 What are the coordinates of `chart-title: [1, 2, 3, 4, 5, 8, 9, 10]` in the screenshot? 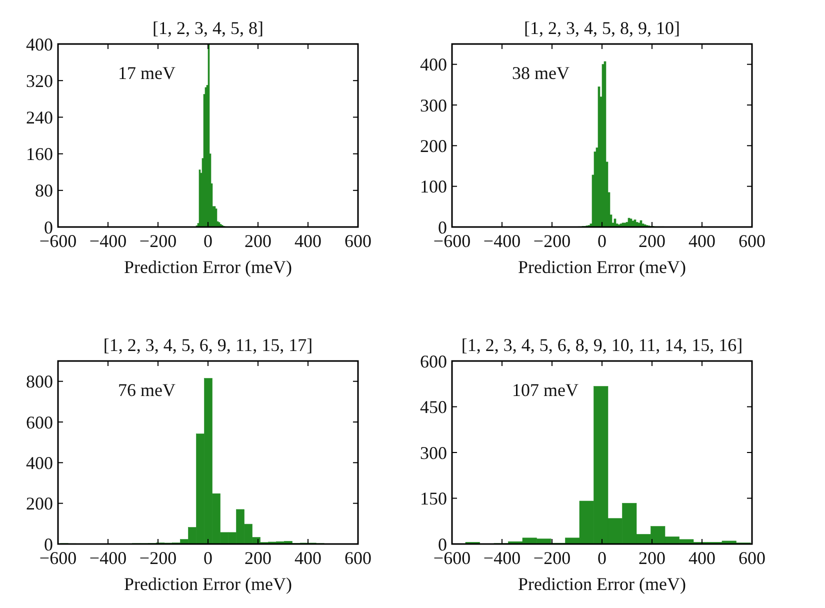 It's located at (602, 28).